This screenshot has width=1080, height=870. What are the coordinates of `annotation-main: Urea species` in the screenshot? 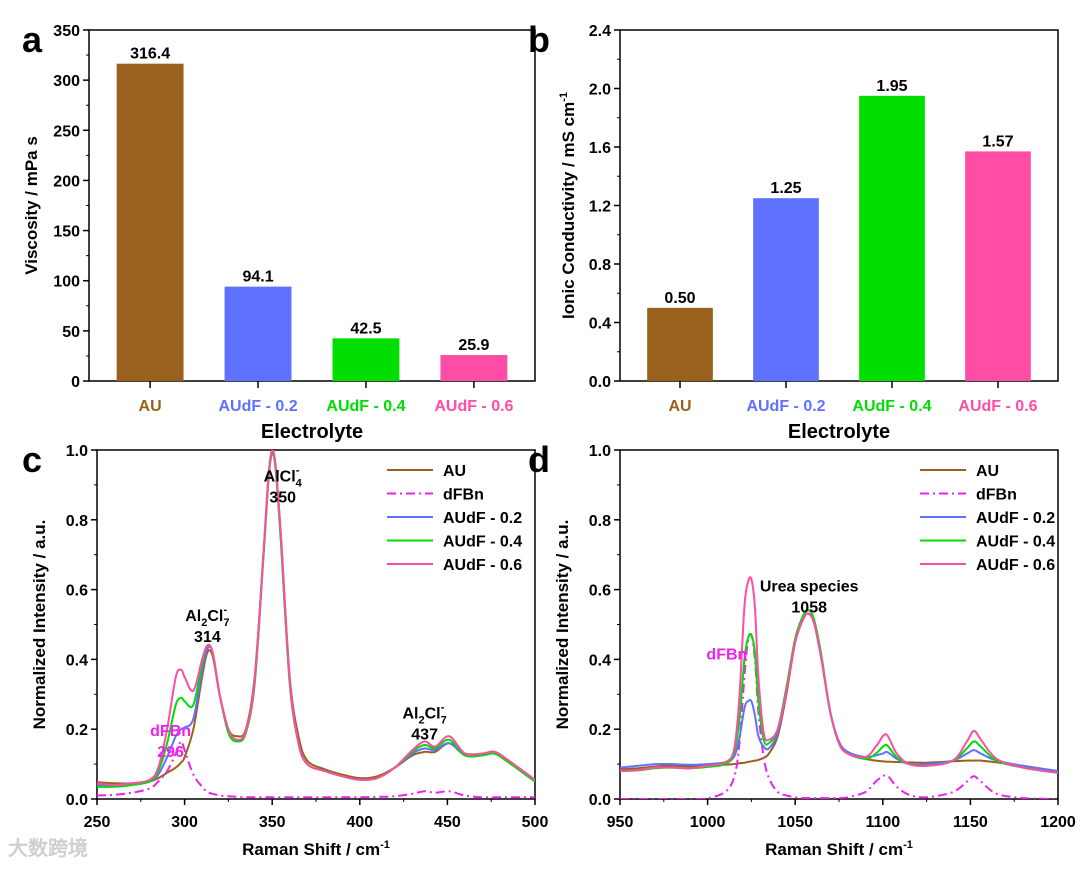 It's located at (809, 586).